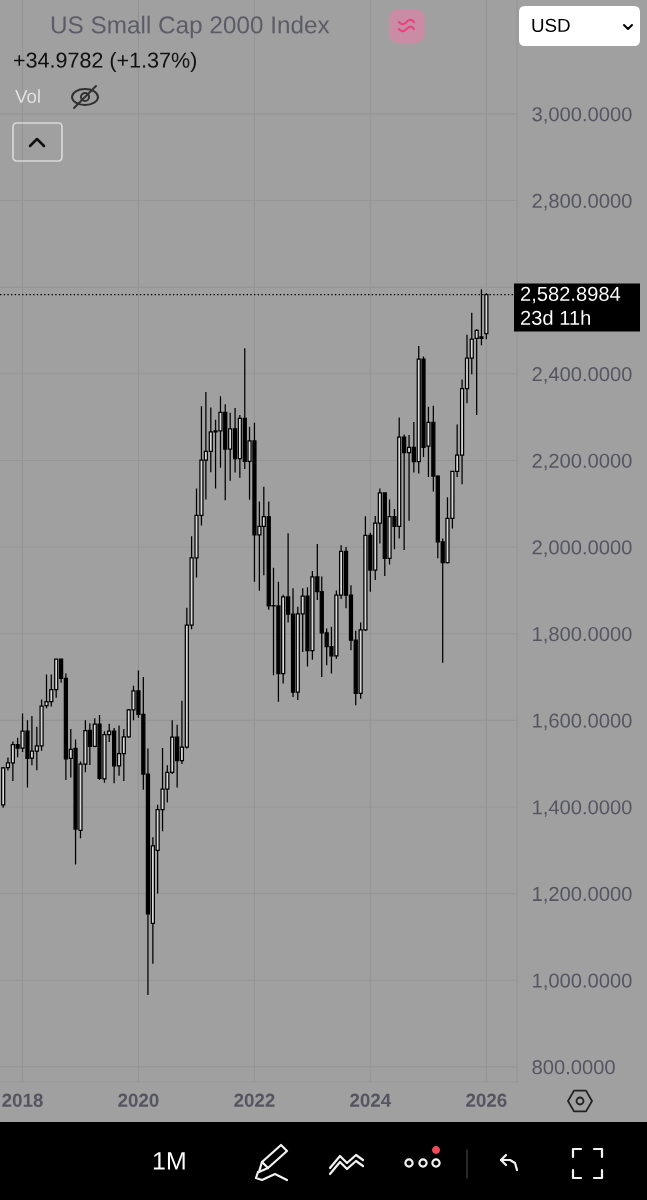  I want to click on candlestick, so click(114, 755).